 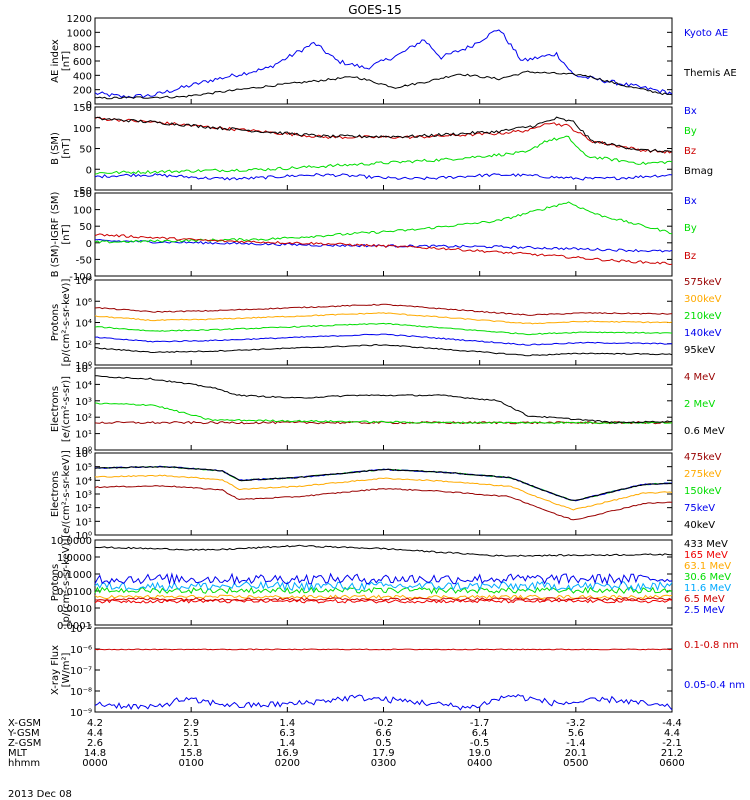 I want to click on legend-entry: 165 MeV, so click(x=706, y=555).